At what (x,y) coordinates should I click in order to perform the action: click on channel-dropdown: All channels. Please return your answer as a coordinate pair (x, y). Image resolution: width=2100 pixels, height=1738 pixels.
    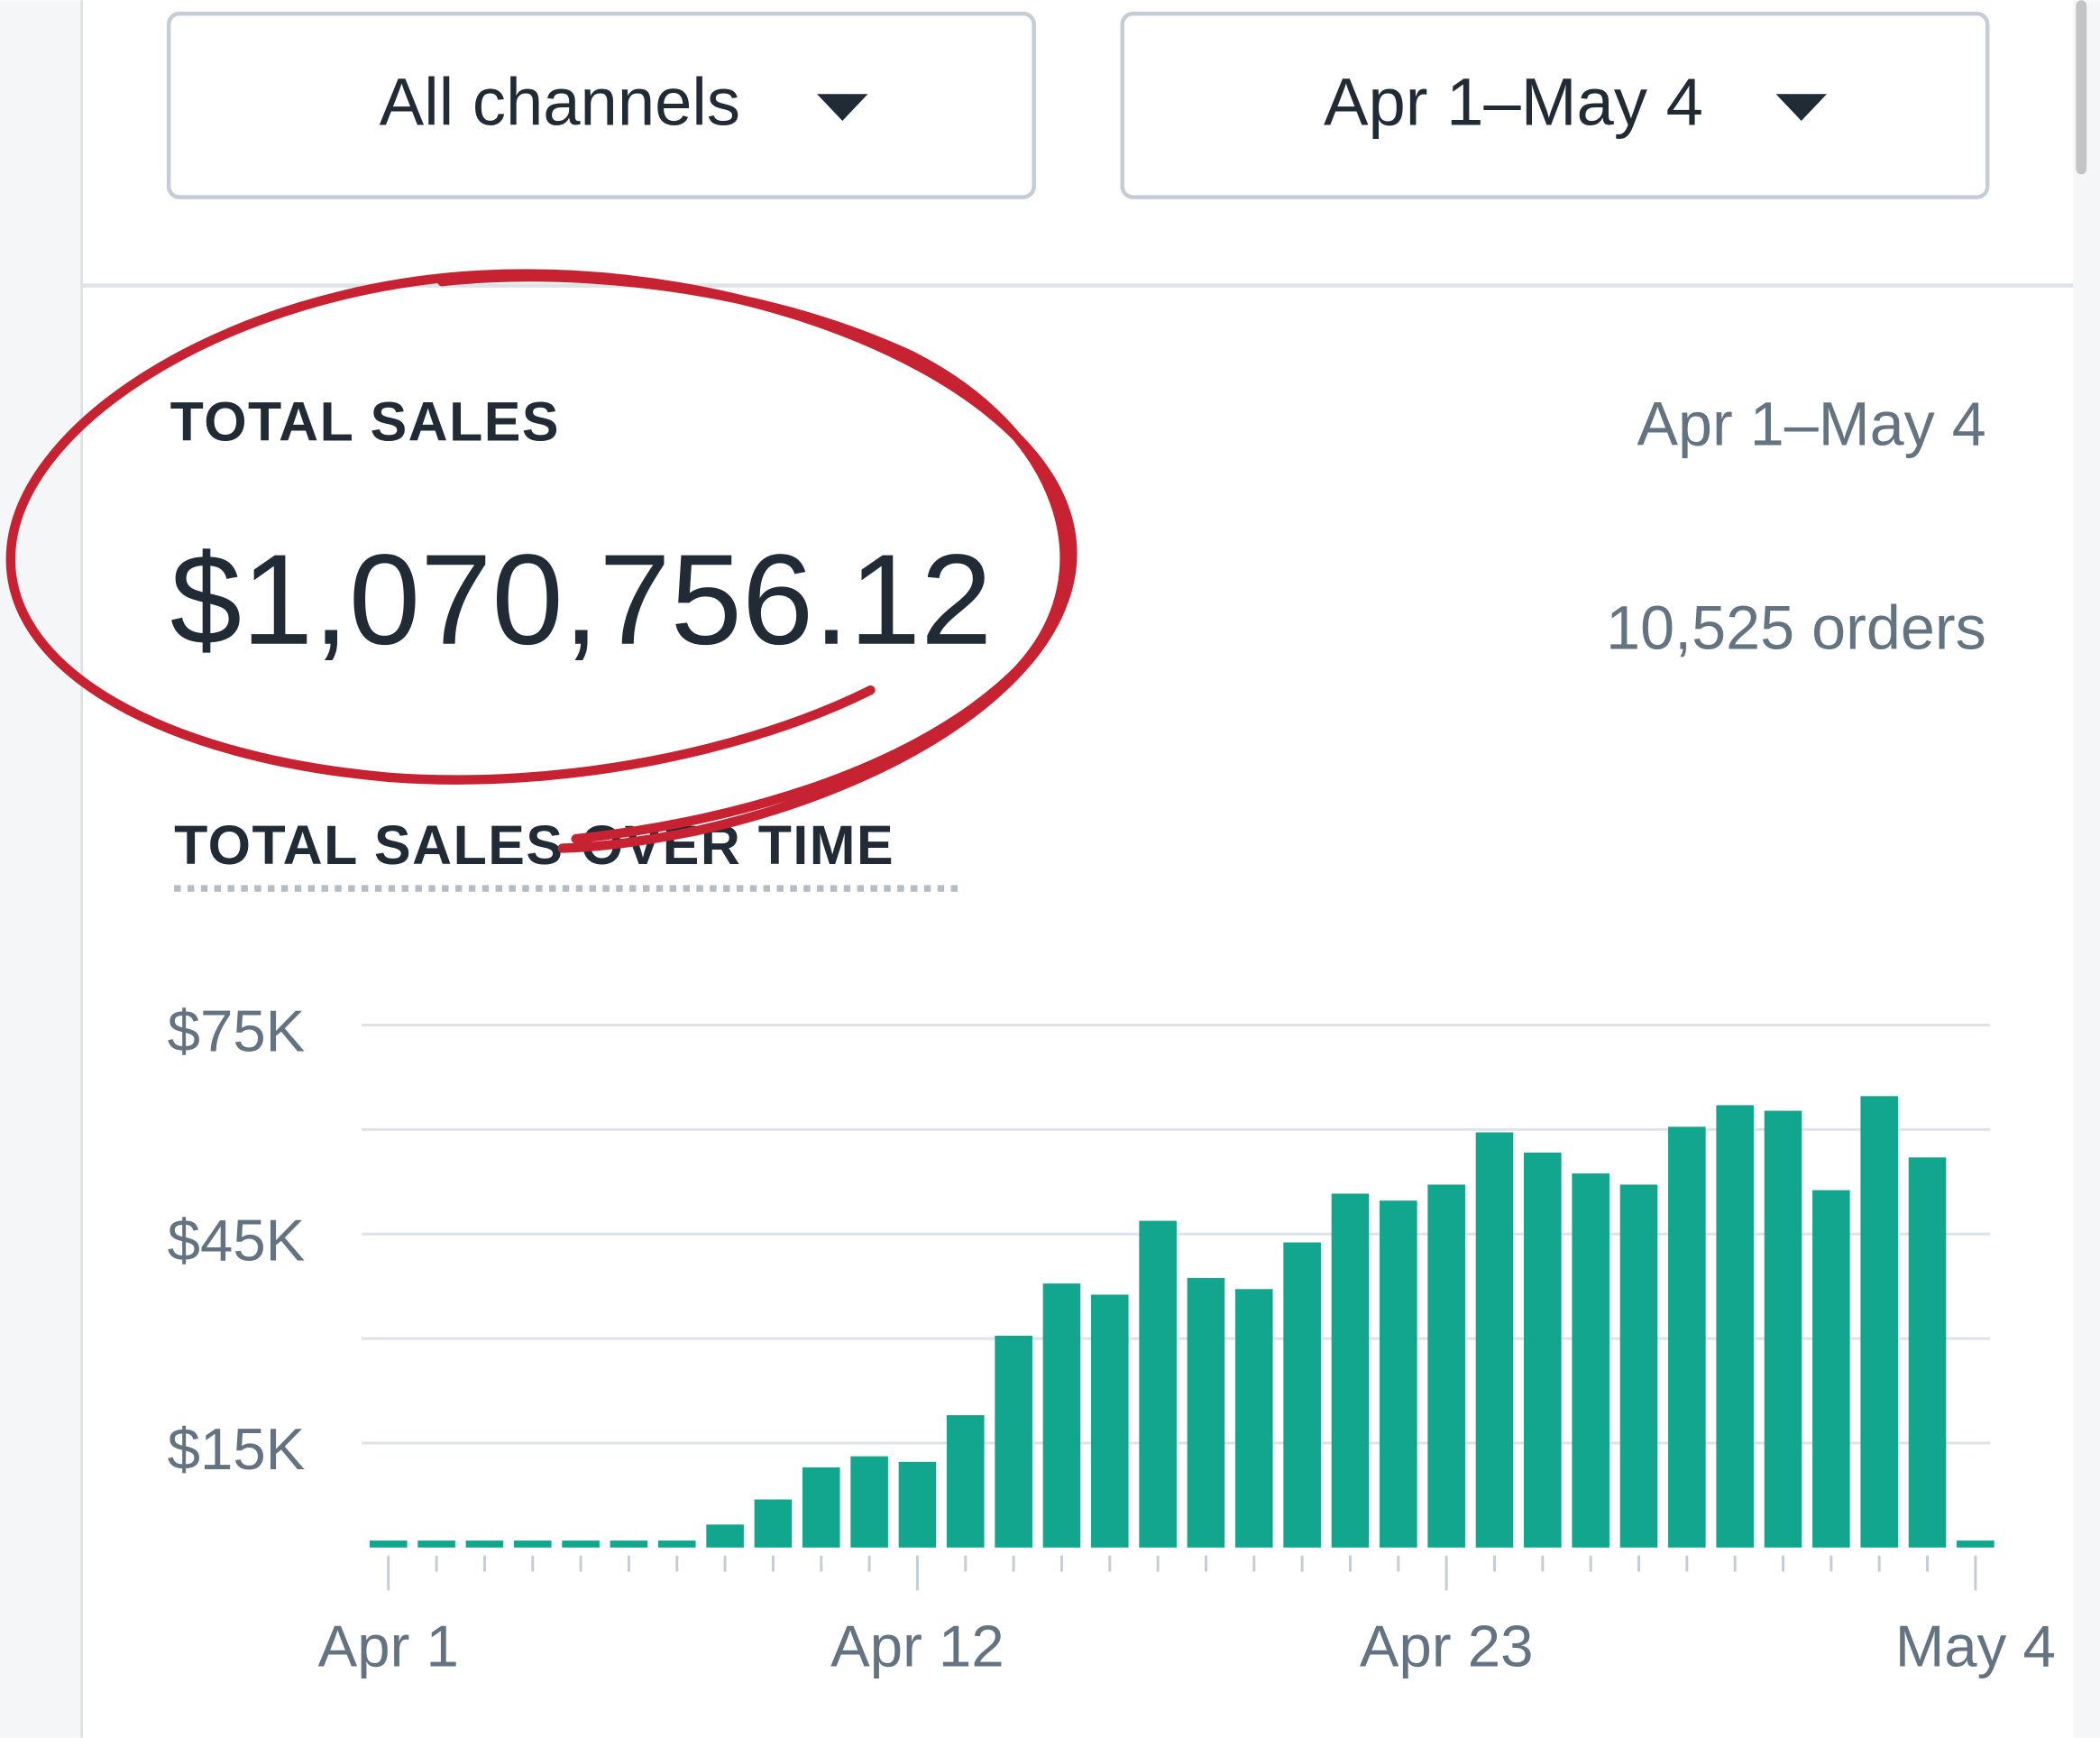
    Looking at the image, I should click on (601, 105).